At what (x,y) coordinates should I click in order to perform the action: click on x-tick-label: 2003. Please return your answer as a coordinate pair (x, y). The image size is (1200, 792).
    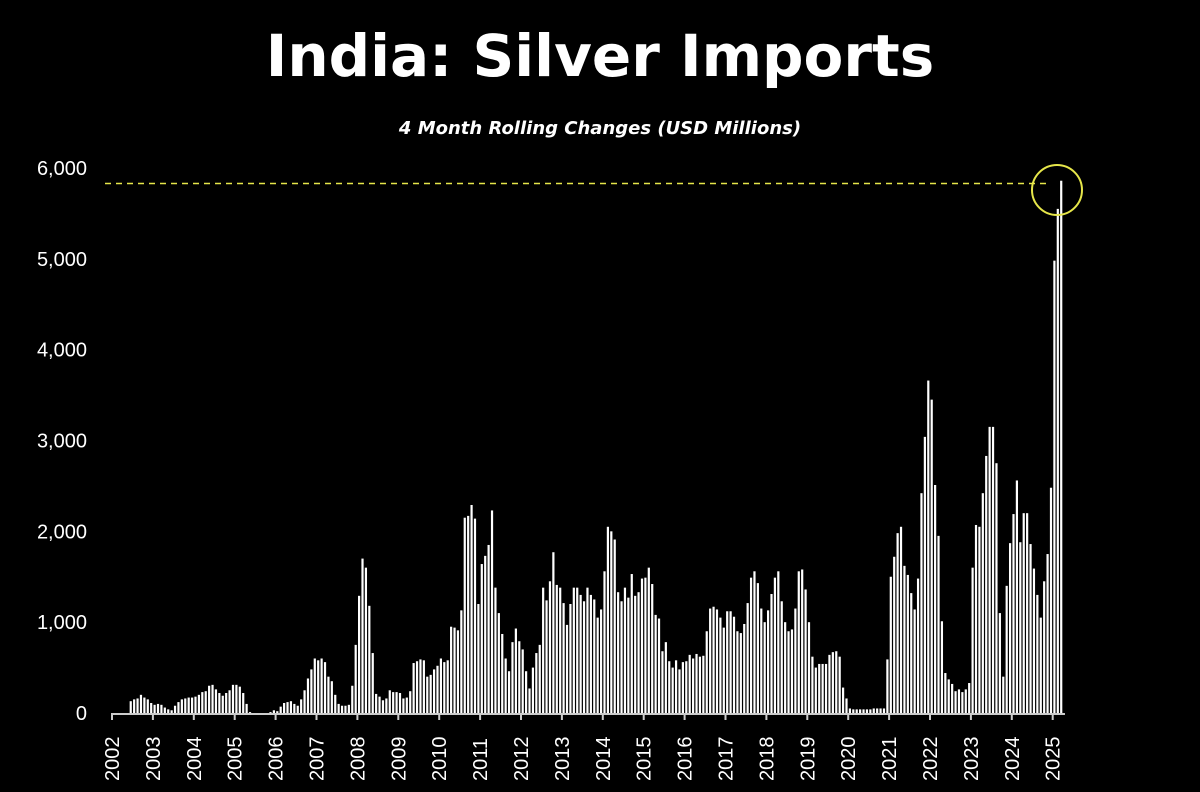
    Looking at the image, I should click on (154, 759).